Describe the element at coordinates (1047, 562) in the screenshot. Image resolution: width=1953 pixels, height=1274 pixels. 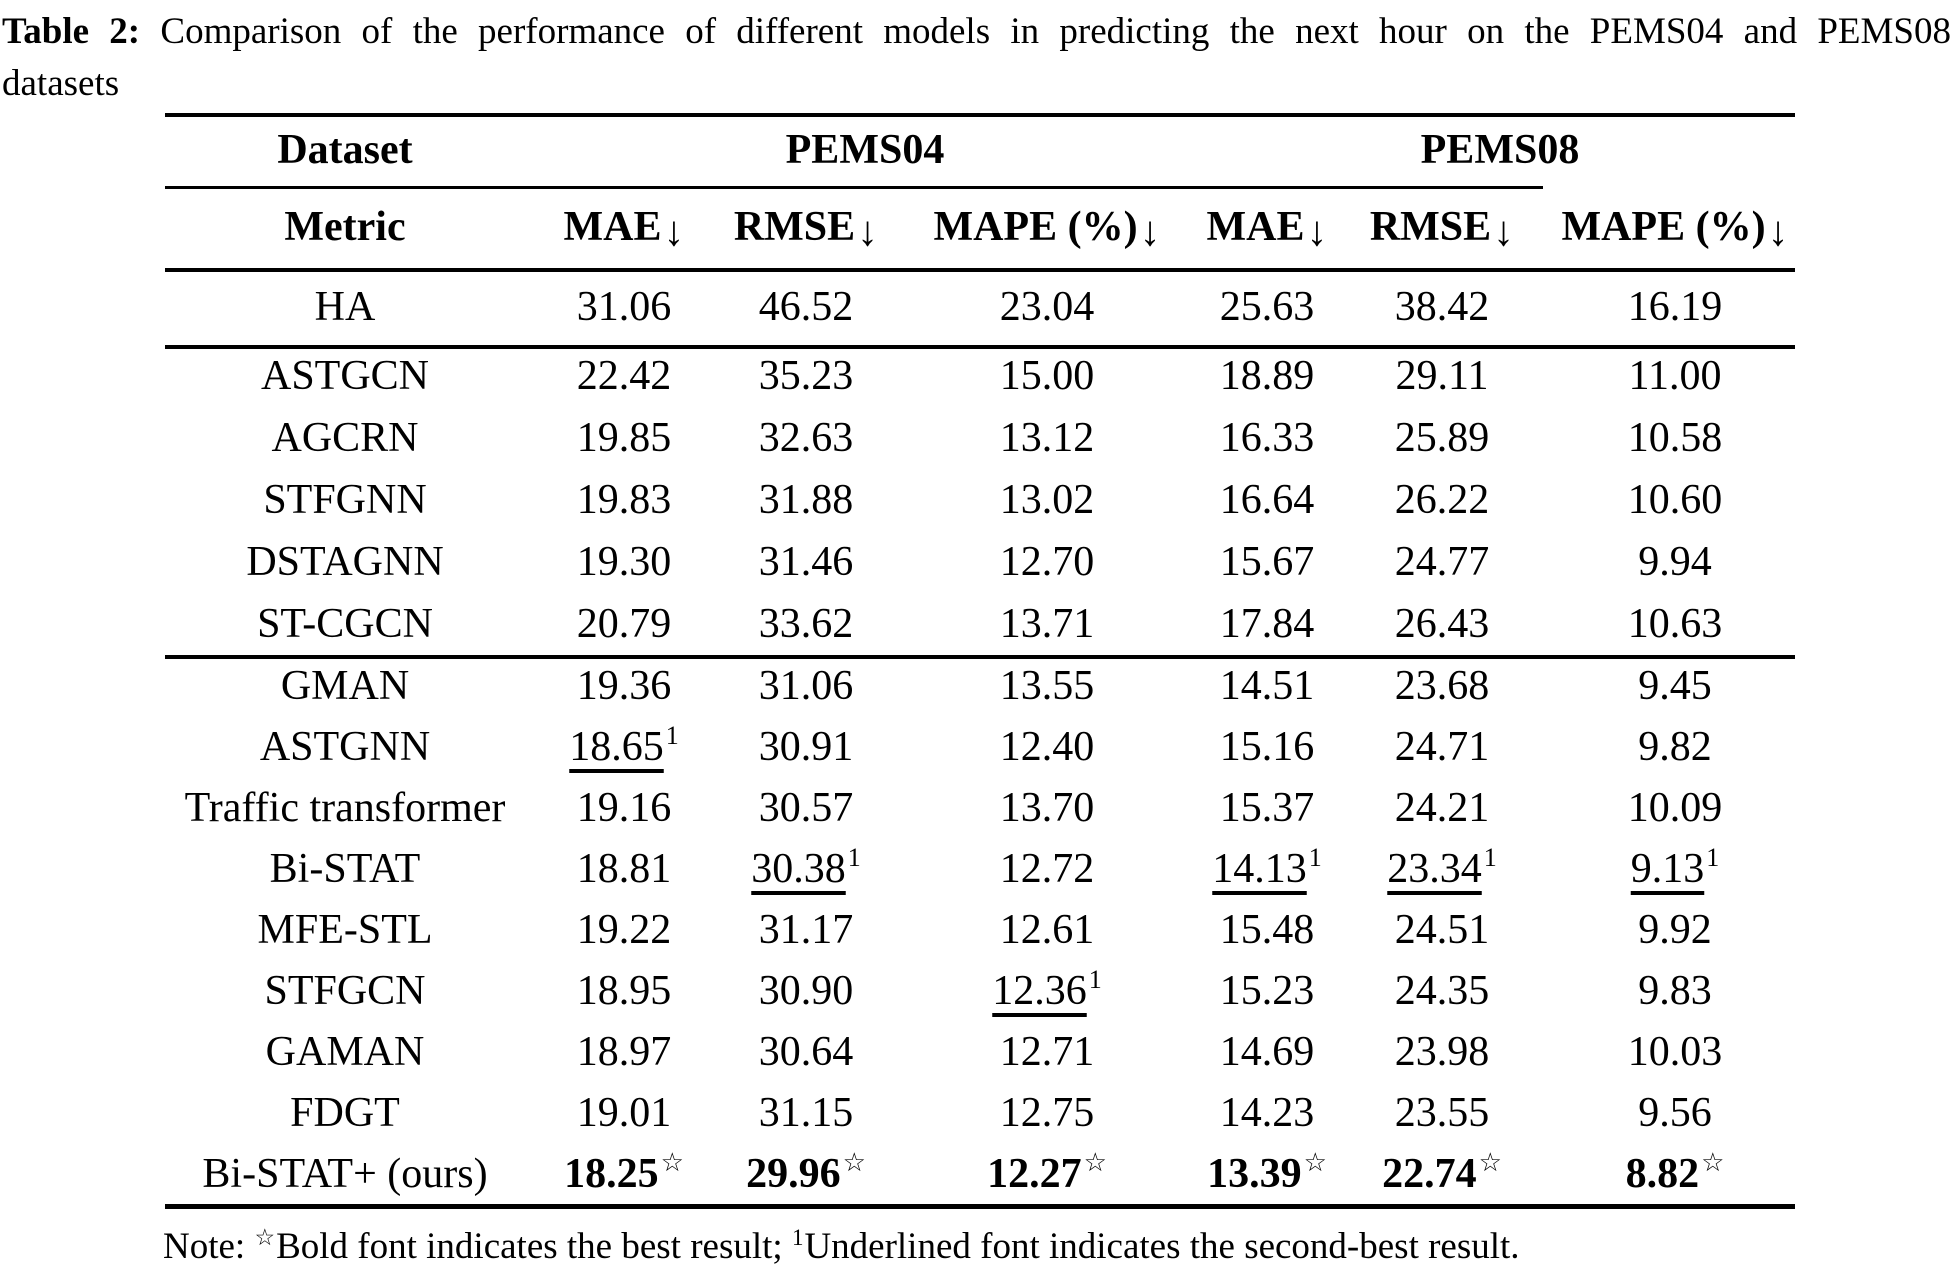
I see `value-cell-pems04-mape: 12.70` at that location.